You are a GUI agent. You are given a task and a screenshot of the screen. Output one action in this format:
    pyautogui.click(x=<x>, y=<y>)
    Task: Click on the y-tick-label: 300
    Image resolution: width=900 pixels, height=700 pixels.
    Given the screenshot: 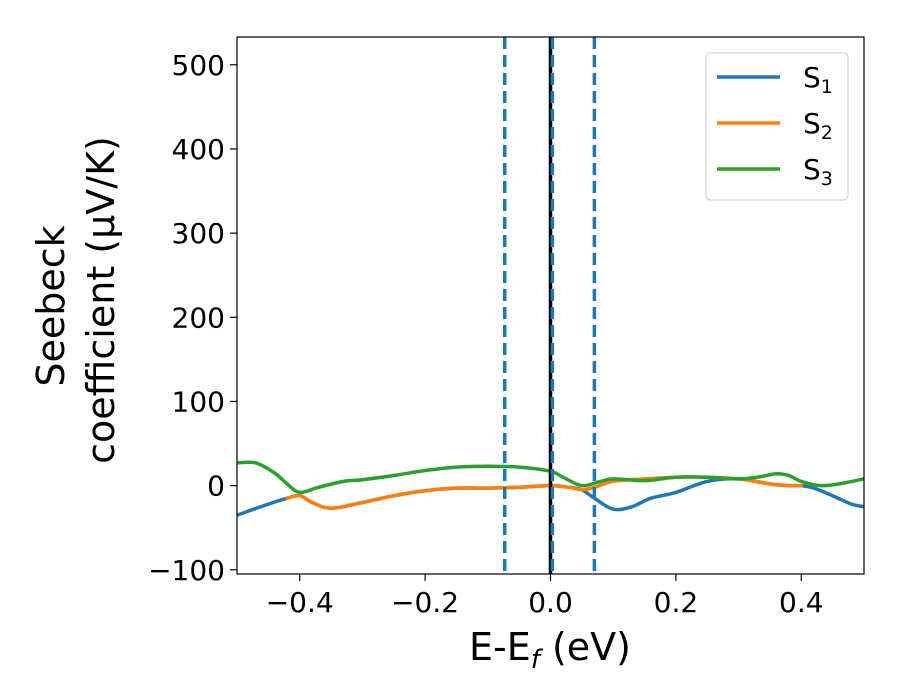 What is the action you would take?
    pyautogui.click(x=198, y=233)
    